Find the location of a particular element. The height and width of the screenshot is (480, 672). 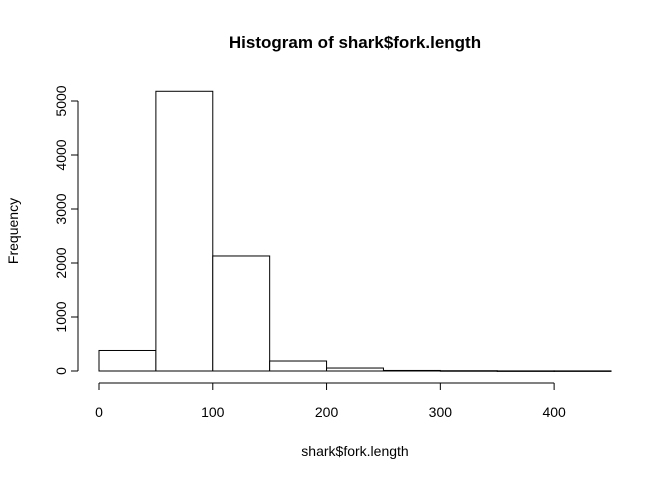

x-axis: 0 100 200 300 400 is located at coordinates (330, 401).